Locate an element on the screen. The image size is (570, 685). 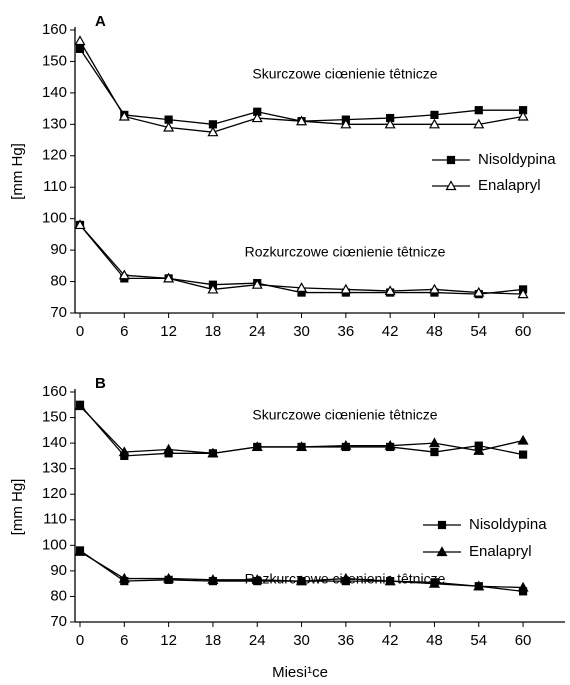
x-tick-label: 36 is located at coordinates (346, 640).